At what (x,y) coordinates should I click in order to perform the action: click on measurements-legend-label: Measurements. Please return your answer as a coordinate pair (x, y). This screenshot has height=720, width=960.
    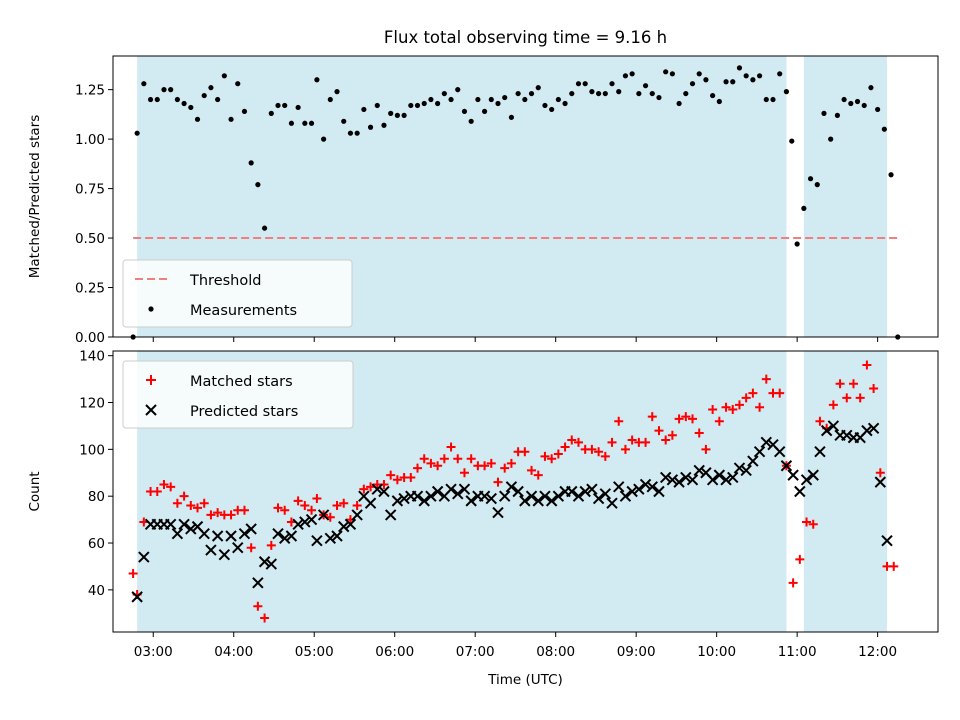
    Looking at the image, I should click on (243, 311).